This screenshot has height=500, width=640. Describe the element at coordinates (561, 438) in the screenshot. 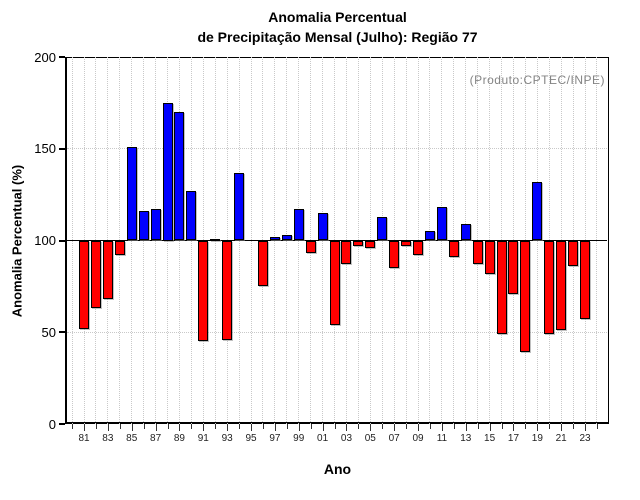

I see `x-tick-label: 21` at that location.